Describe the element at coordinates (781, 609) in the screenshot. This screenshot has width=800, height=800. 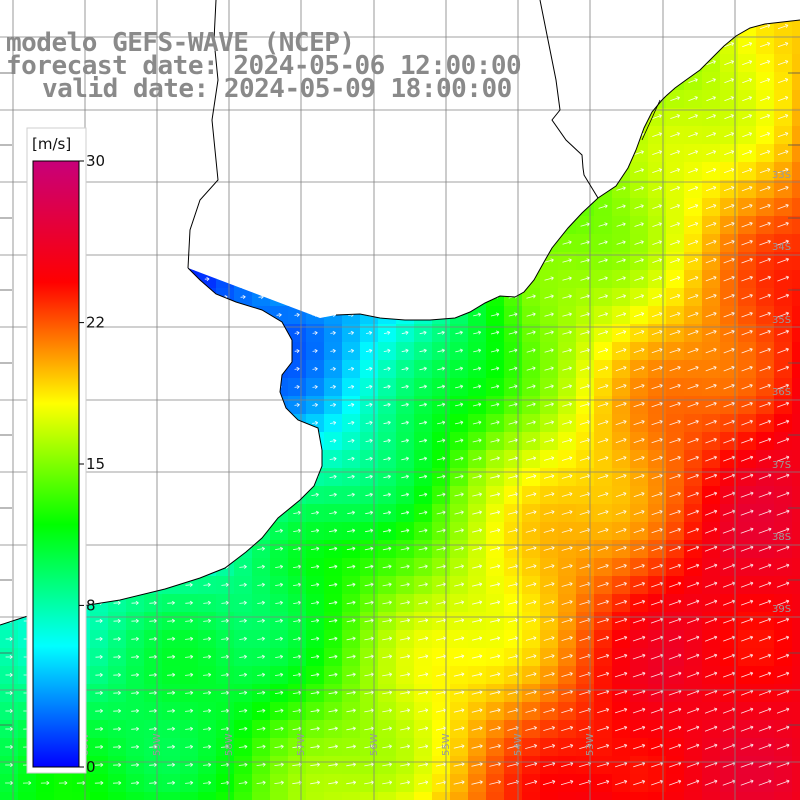
I see `lat-label: 39S` at that location.